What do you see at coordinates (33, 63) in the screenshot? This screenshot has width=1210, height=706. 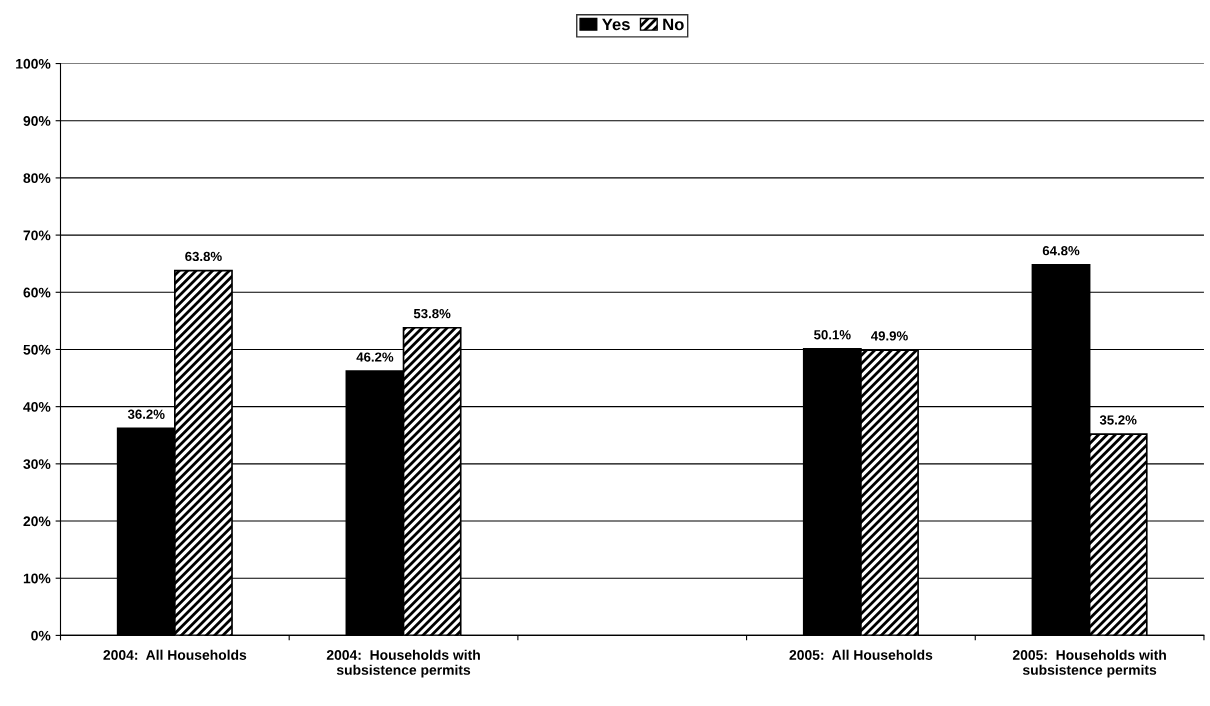 I see `y-tick-label: 100%` at bounding box center [33, 63].